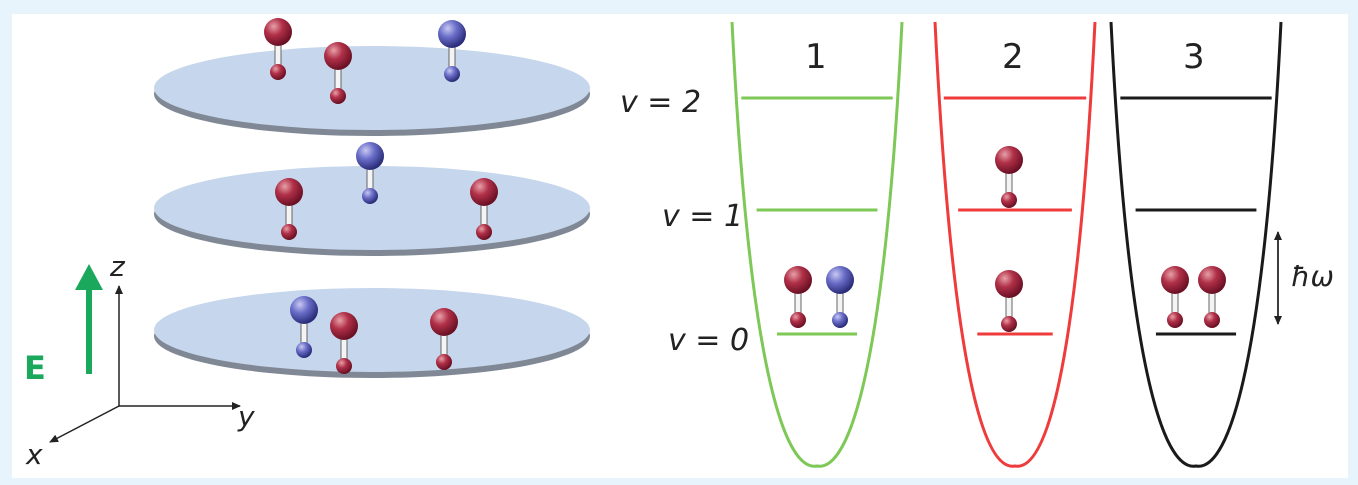  Describe the element at coordinates (140, 360) in the screenshot. I see `coordinate-axes: z y x` at that location.